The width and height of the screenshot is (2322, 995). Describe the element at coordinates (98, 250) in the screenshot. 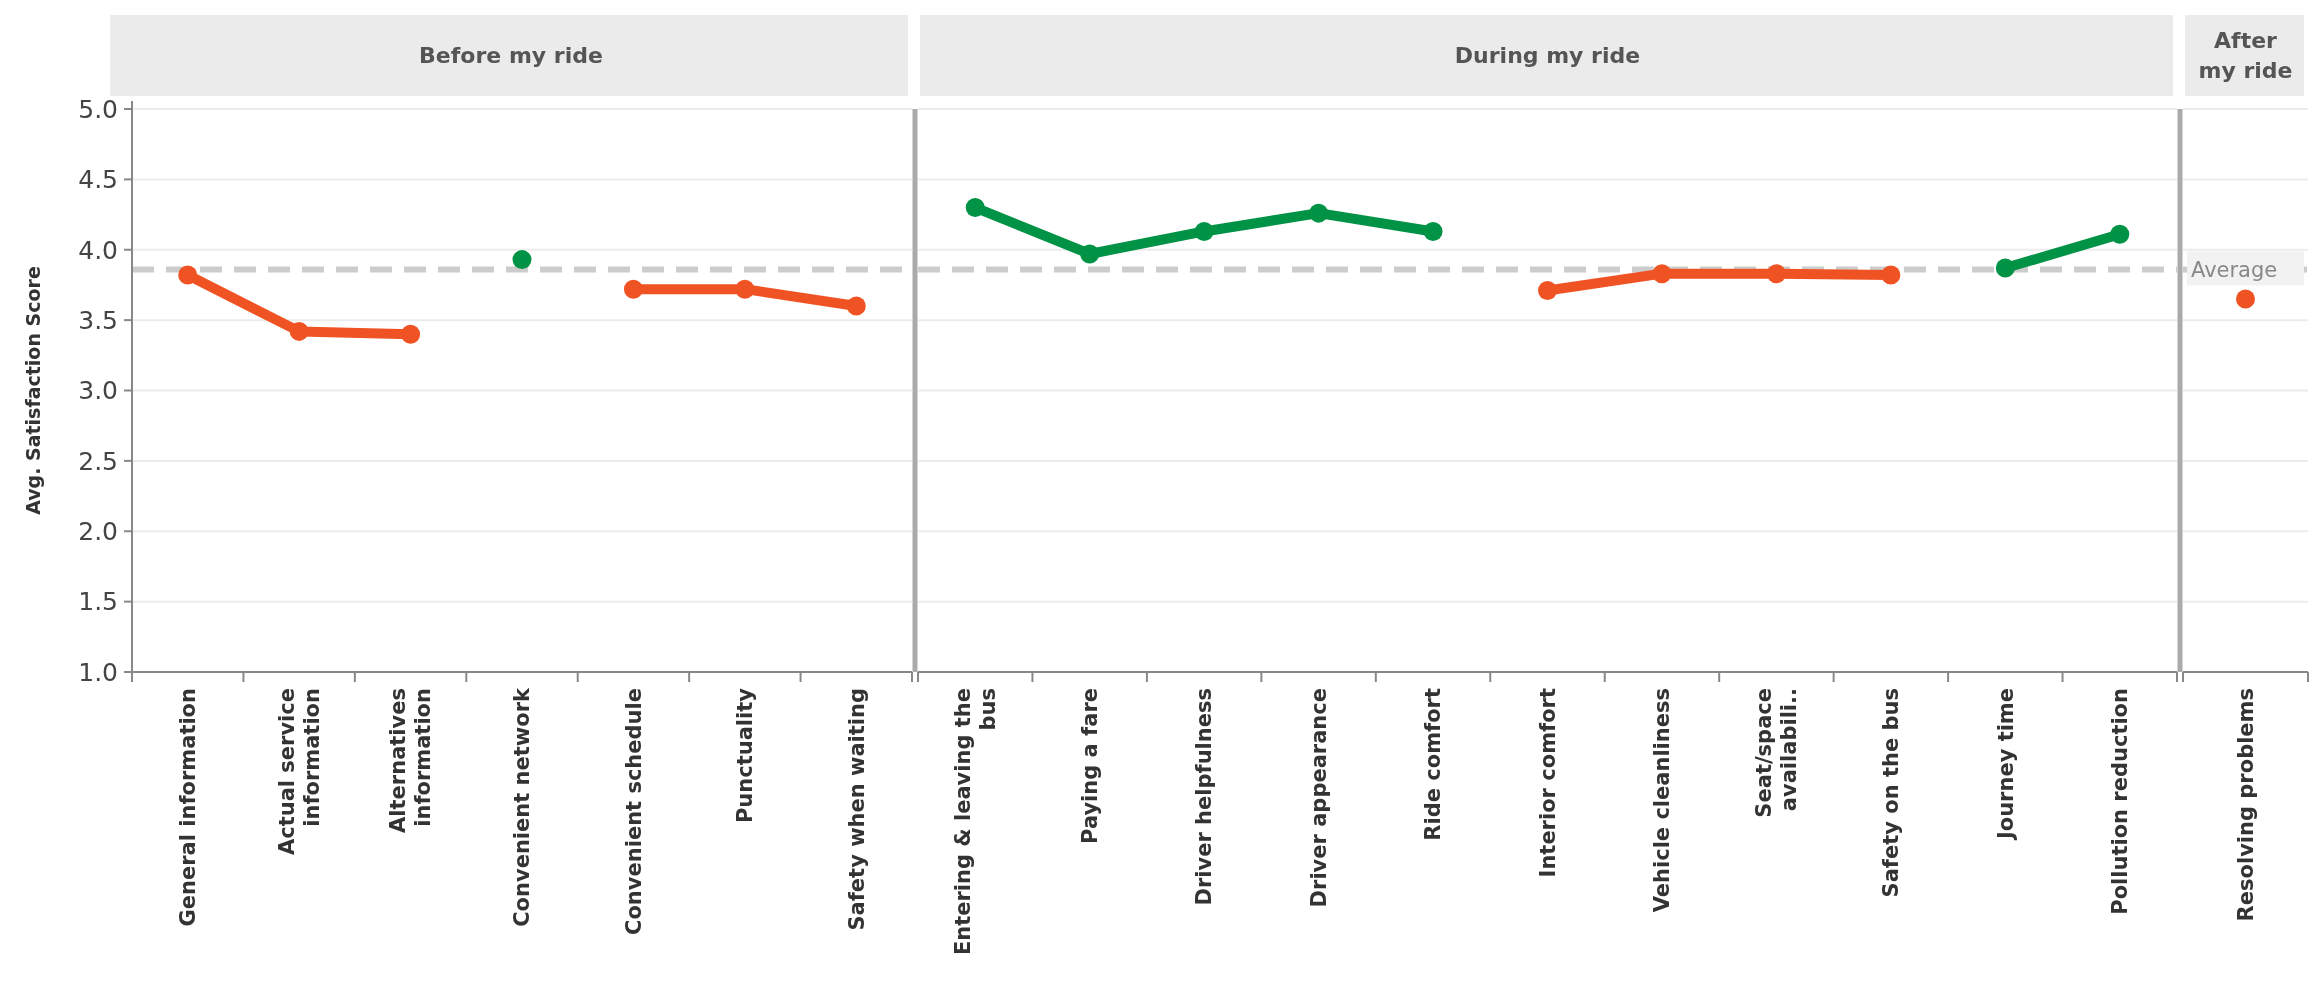

I see `y-tick-label: 4.0` at that location.